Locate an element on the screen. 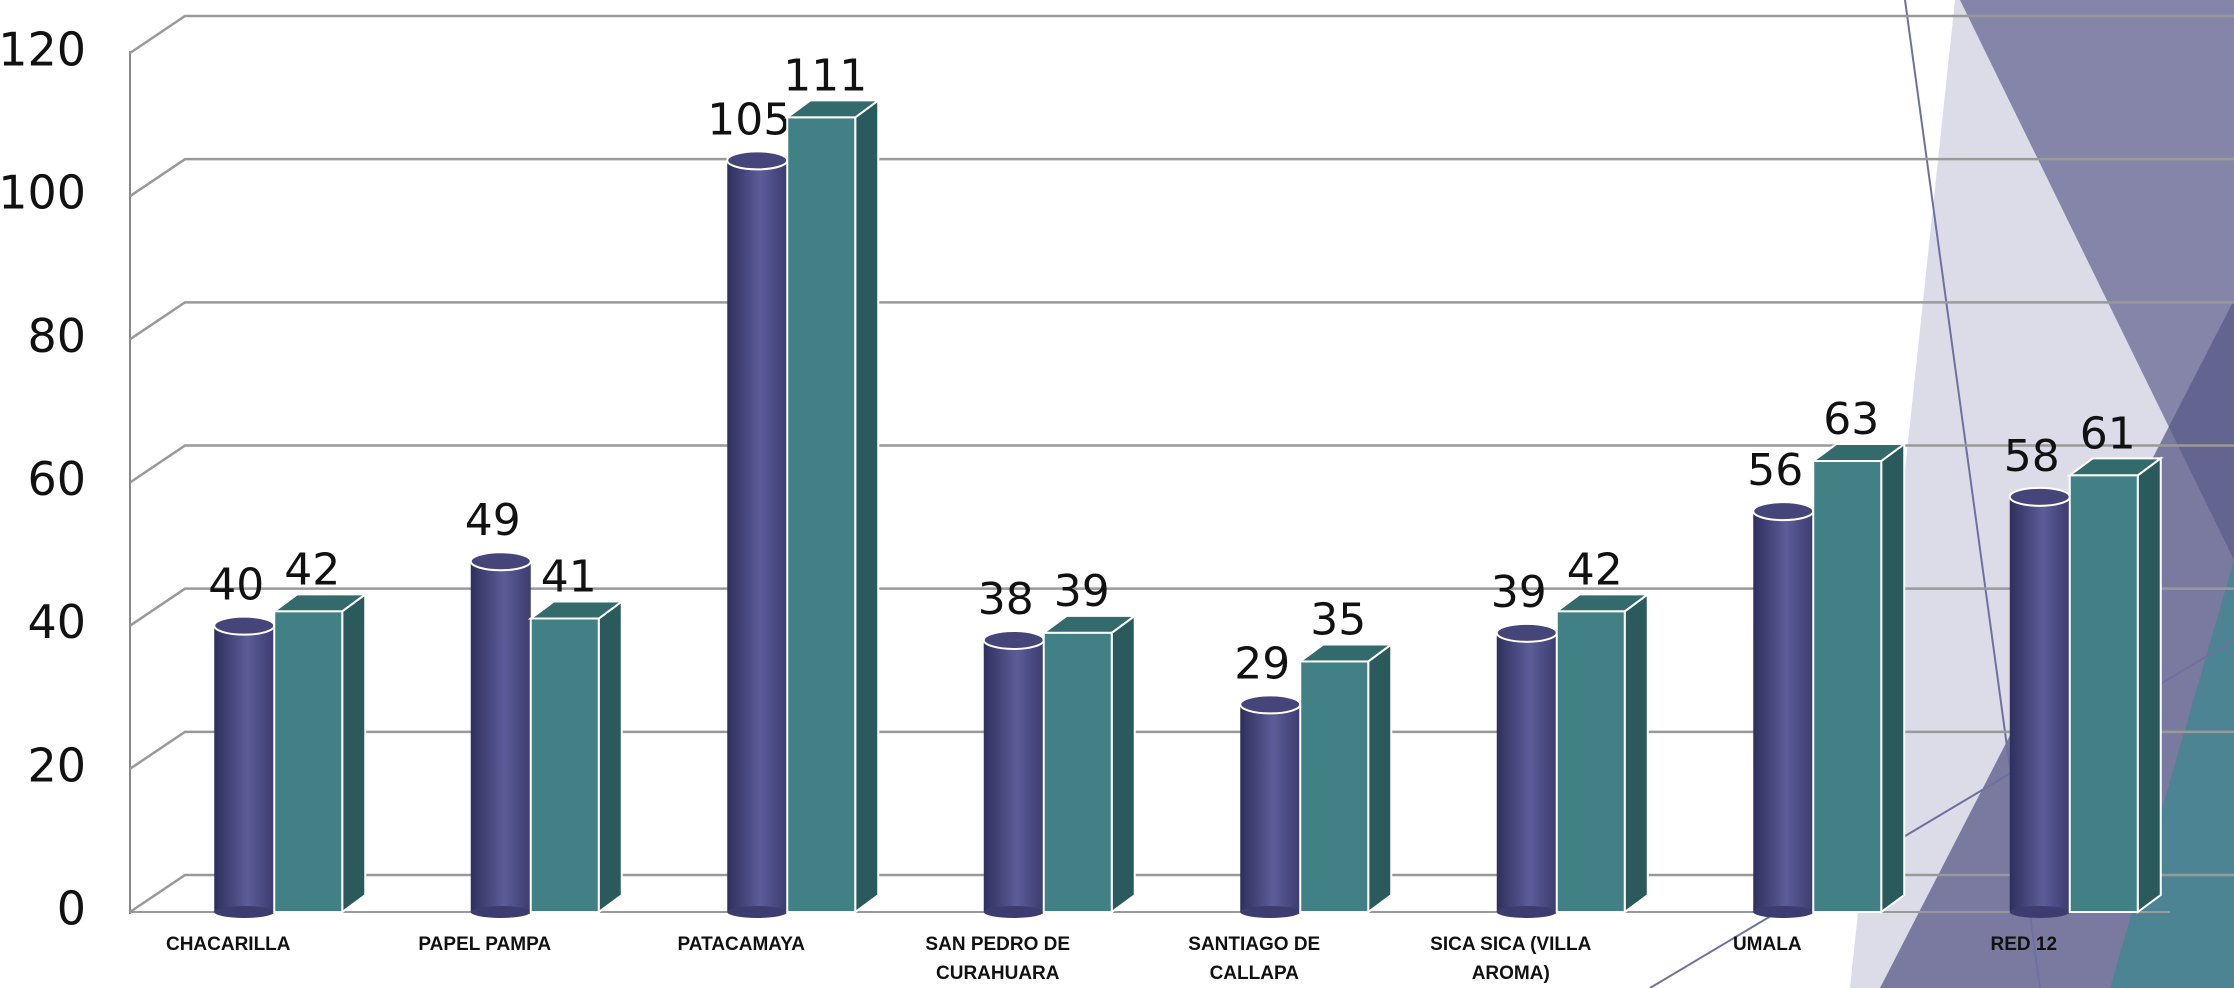 The image size is (2234, 988). y-tick-label: 100 is located at coordinates (43, 193).